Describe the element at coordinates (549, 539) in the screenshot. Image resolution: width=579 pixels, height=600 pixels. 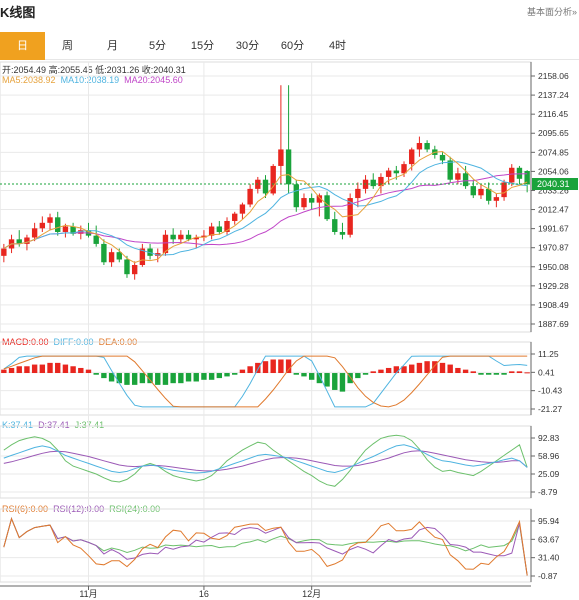
I see `rsi-axis-label: 63.67` at that location.